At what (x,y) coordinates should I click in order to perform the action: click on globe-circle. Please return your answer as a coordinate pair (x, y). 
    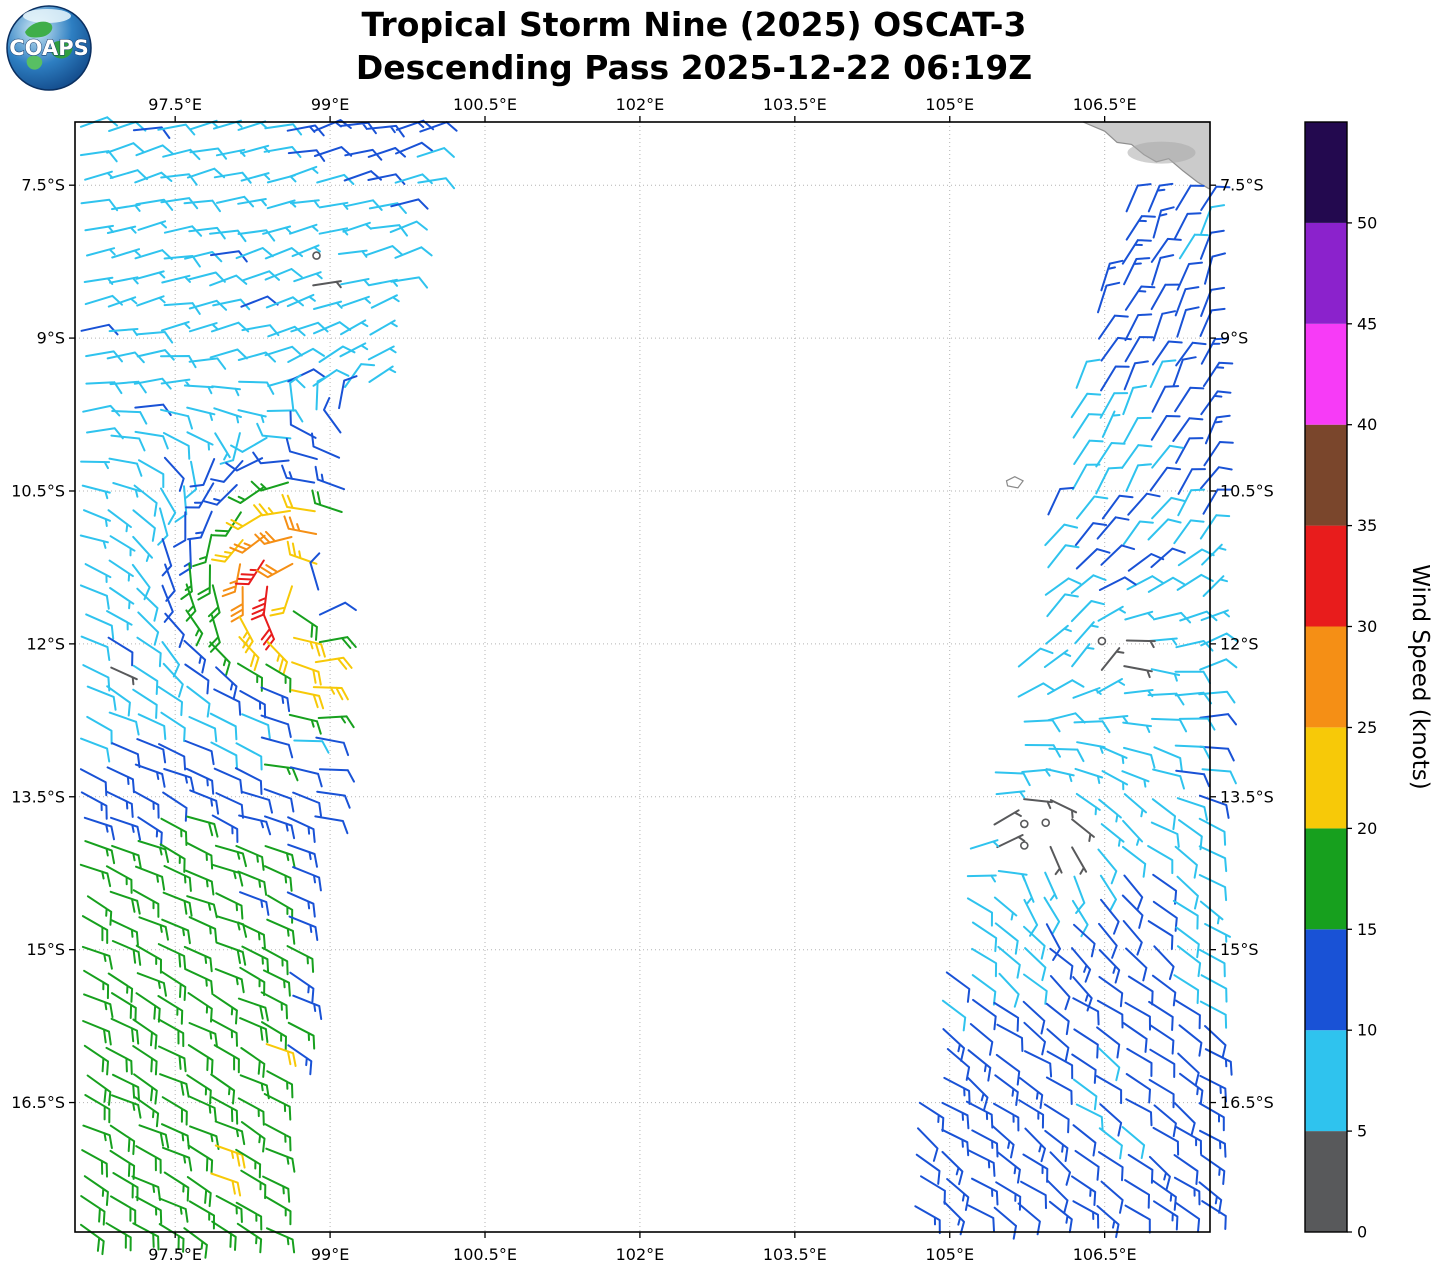
    Looking at the image, I should click on (49, 48).